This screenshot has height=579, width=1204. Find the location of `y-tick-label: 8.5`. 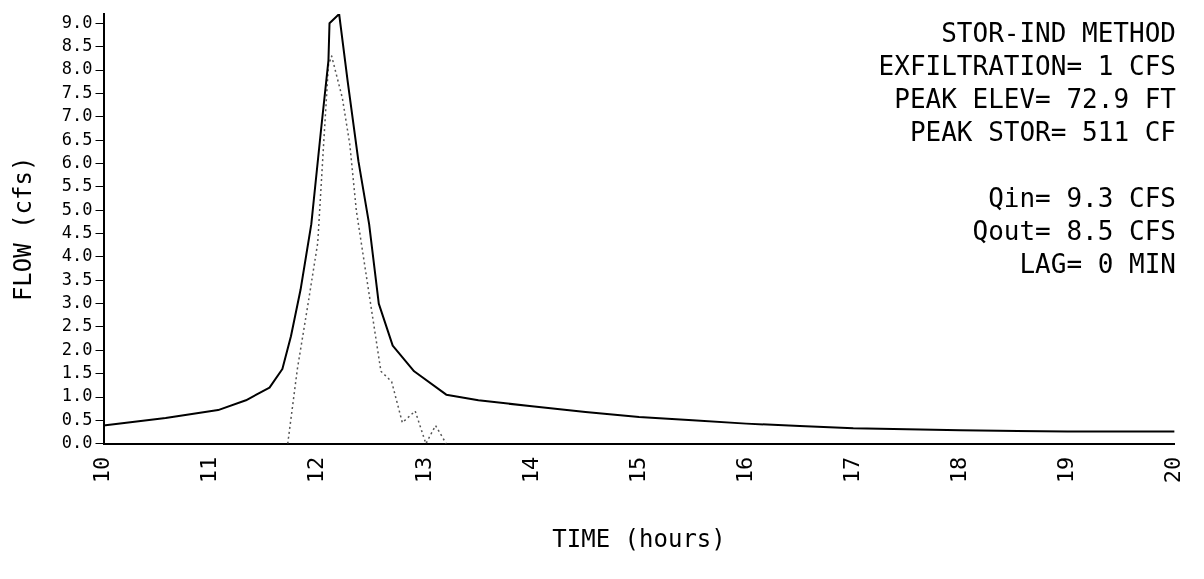

y-tick-label: 8.5 is located at coordinates (77, 45).